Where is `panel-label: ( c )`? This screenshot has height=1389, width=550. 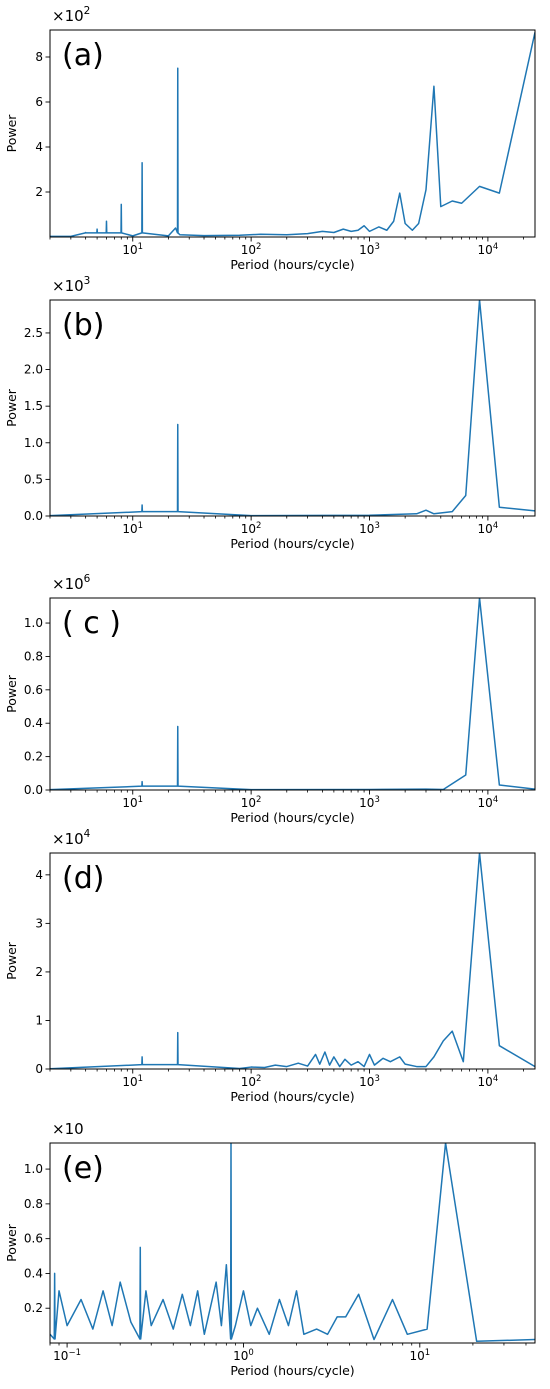
panel-label: ( c ) is located at coordinates (91, 623).